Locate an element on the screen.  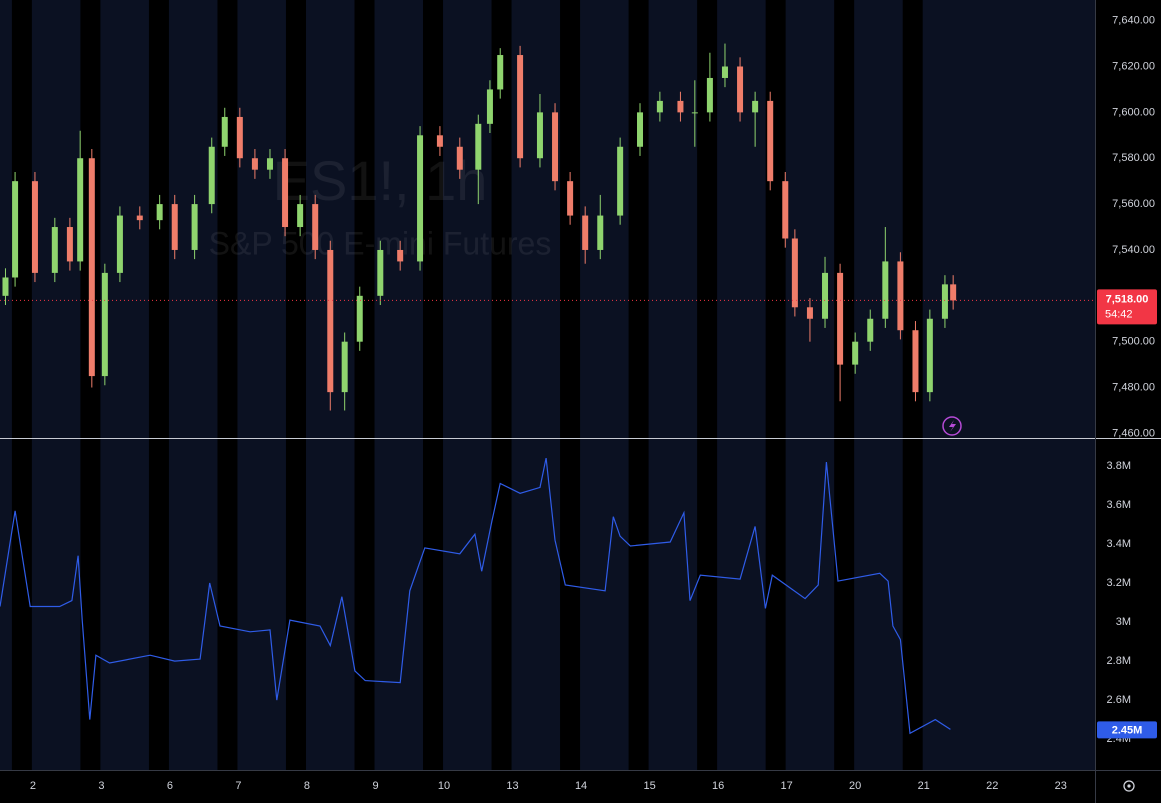
y-tick-label: 2.8M is located at coordinates (1119, 661).